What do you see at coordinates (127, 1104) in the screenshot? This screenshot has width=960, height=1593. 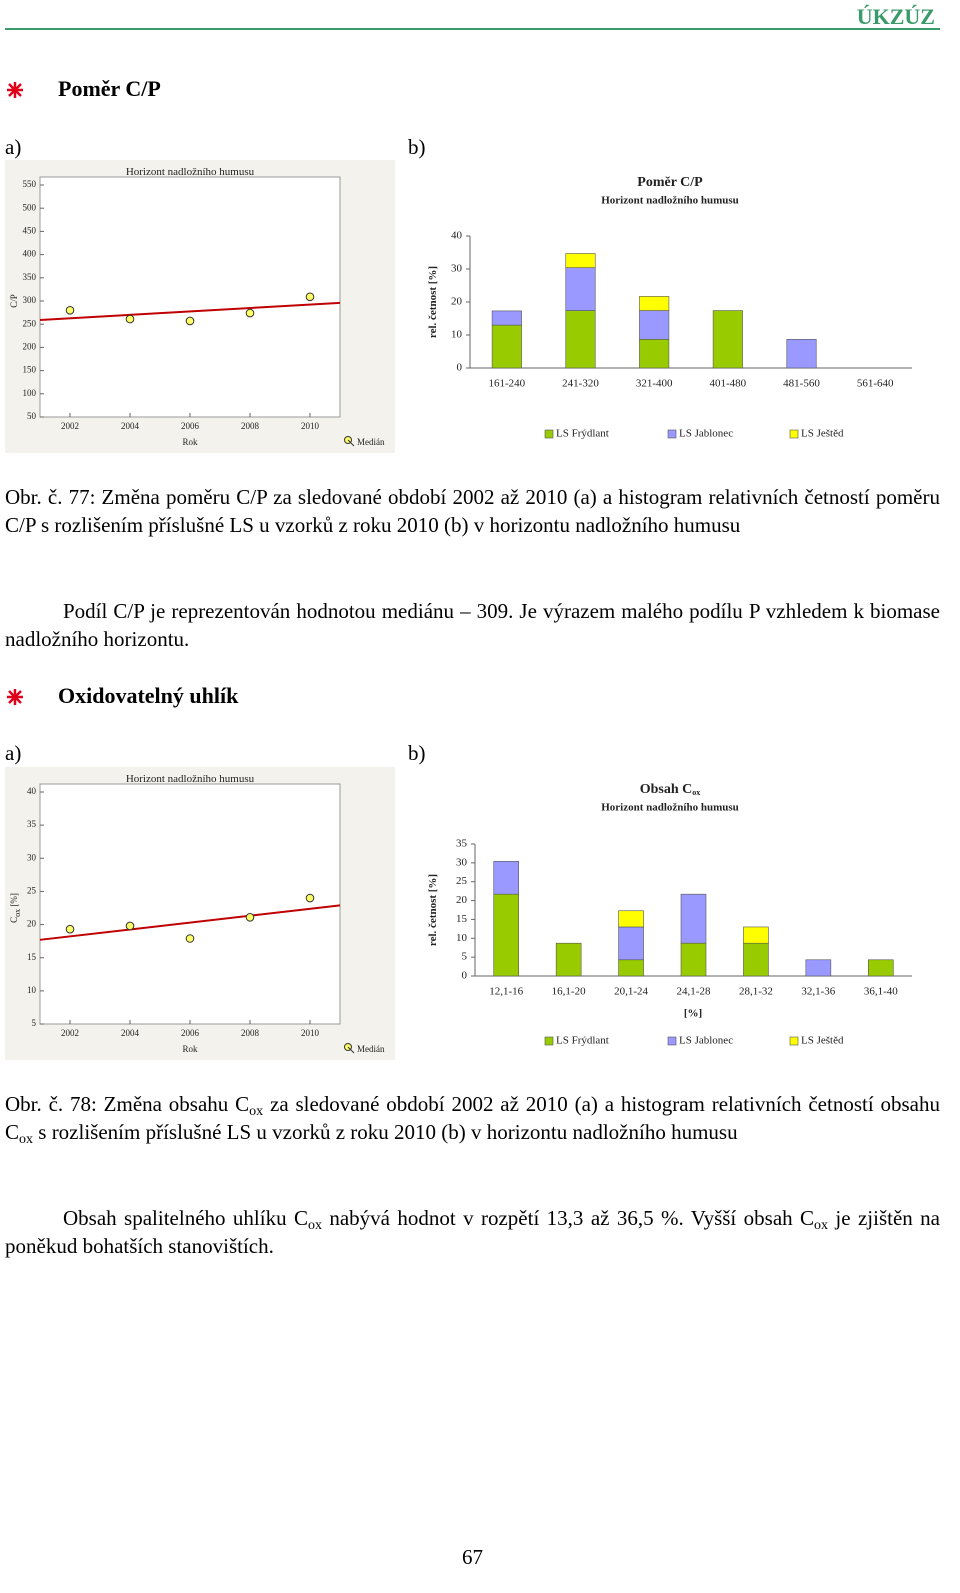 I see `text-run: Obr. č. 78: Změna obsahu C` at bounding box center [127, 1104].